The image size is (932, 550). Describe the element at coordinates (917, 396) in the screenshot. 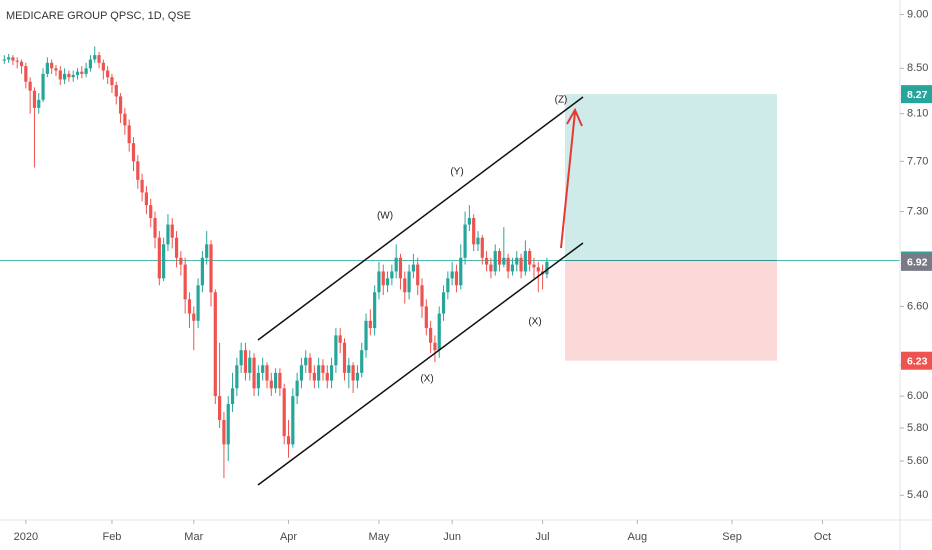

I see `y-tick-label: 6.00` at that location.